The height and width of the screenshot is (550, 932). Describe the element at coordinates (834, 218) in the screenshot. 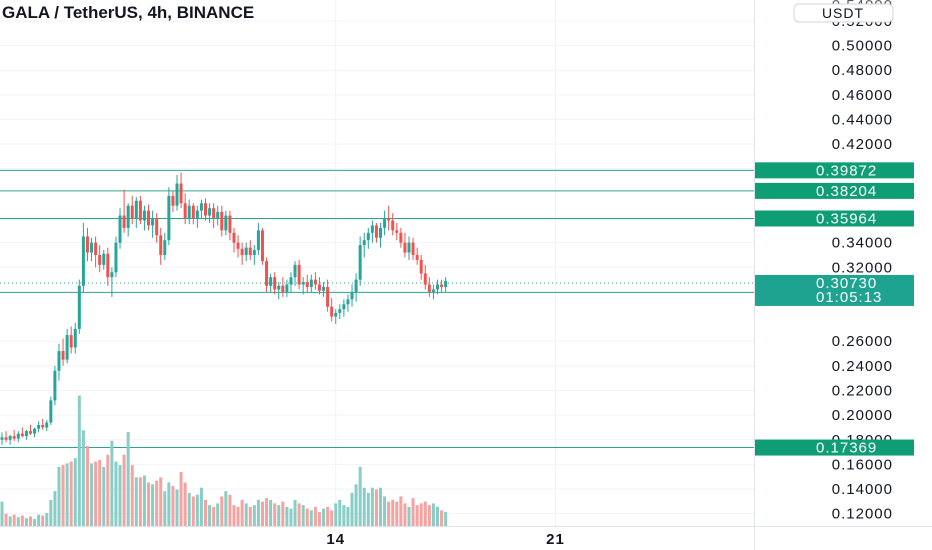

I see `level-price-tag-bg` at that location.